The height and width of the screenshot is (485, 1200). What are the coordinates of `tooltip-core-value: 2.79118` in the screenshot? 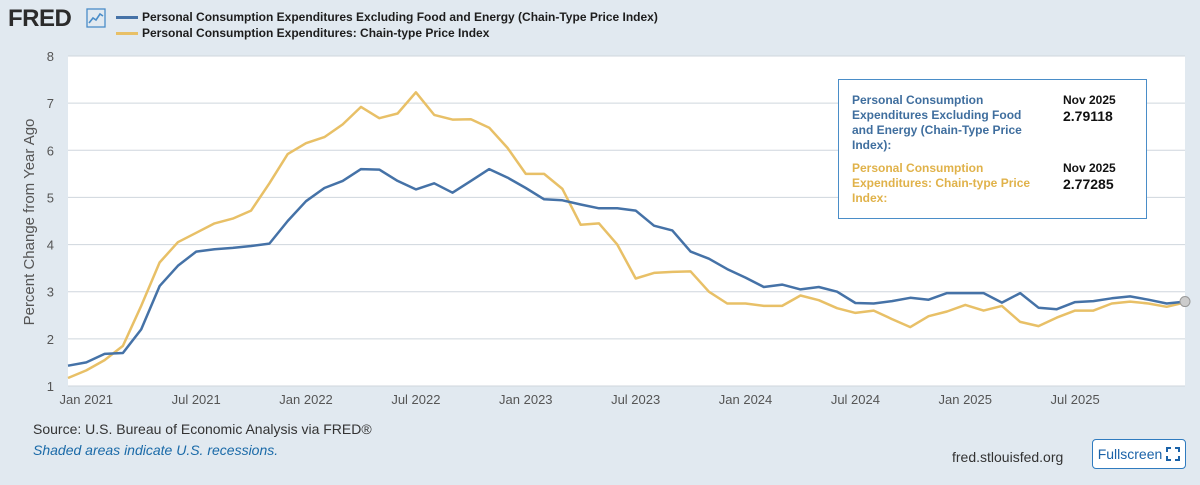 It's located at (1088, 116).